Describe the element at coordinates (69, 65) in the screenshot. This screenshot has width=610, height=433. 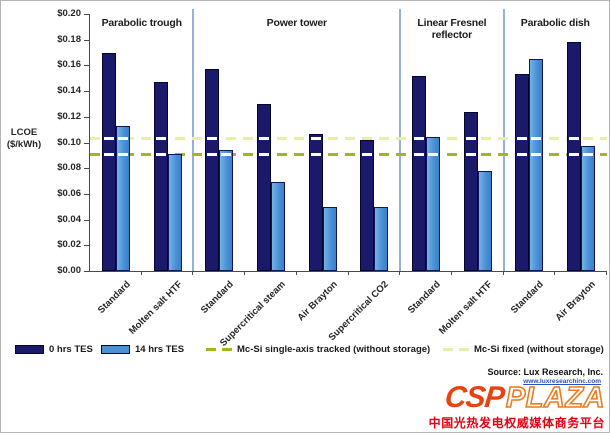
I see `y-tick-label: $0.16` at that location.